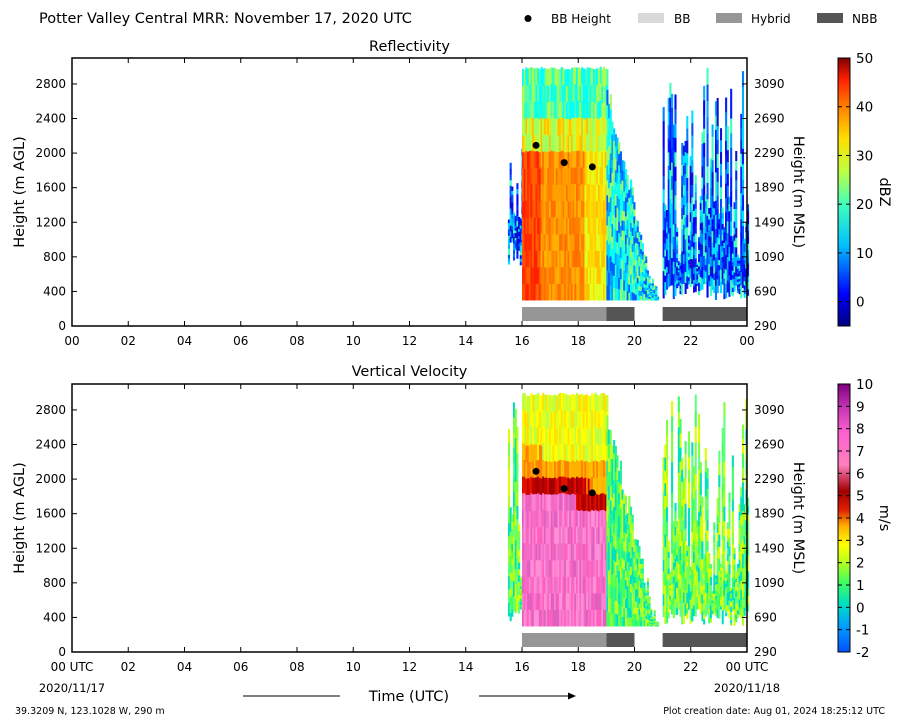  What do you see at coordinates (860, 586) in the screenshot?
I see `velocity-colorbar-tick-label: 1` at bounding box center [860, 586].